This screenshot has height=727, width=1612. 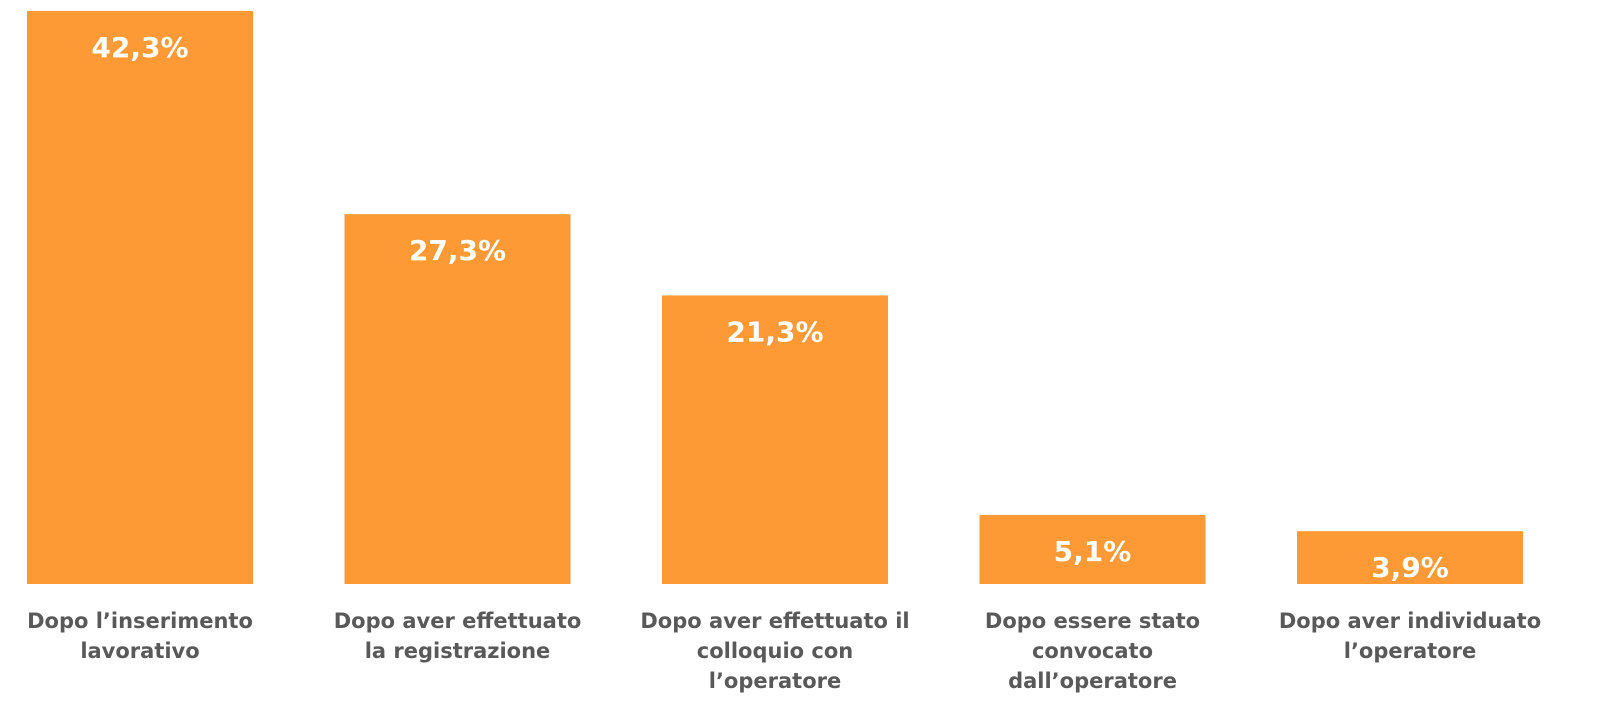 I want to click on value-label: 5,1%, so click(x=1093, y=551).